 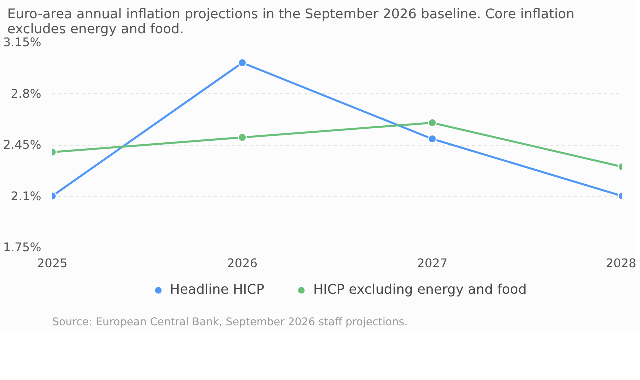 What do you see at coordinates (420, 290) in the screenshot?
I see `legend-label: HICP excluding energy and food` at bounding box center [420, 290].